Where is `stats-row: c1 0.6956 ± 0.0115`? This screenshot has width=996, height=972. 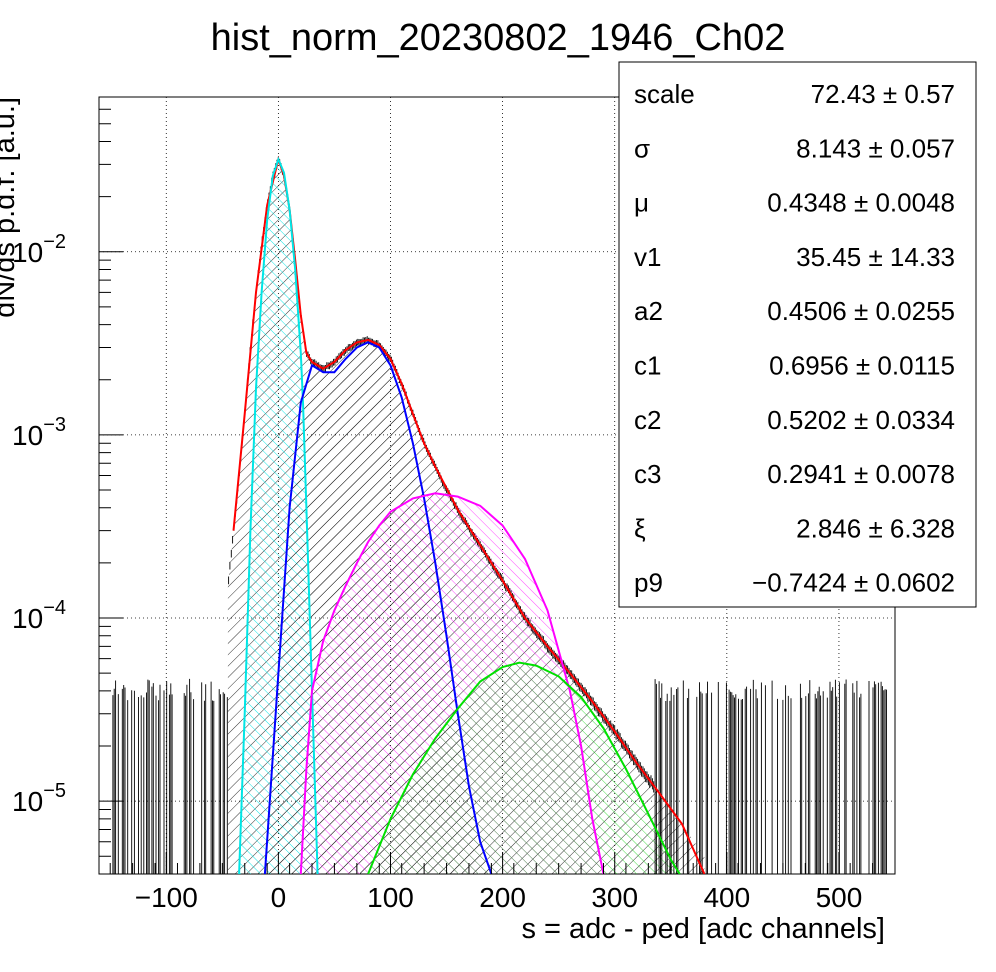 stats-row: c1 0.6956 ± 0.0115 is located at coordinates (794, 366).